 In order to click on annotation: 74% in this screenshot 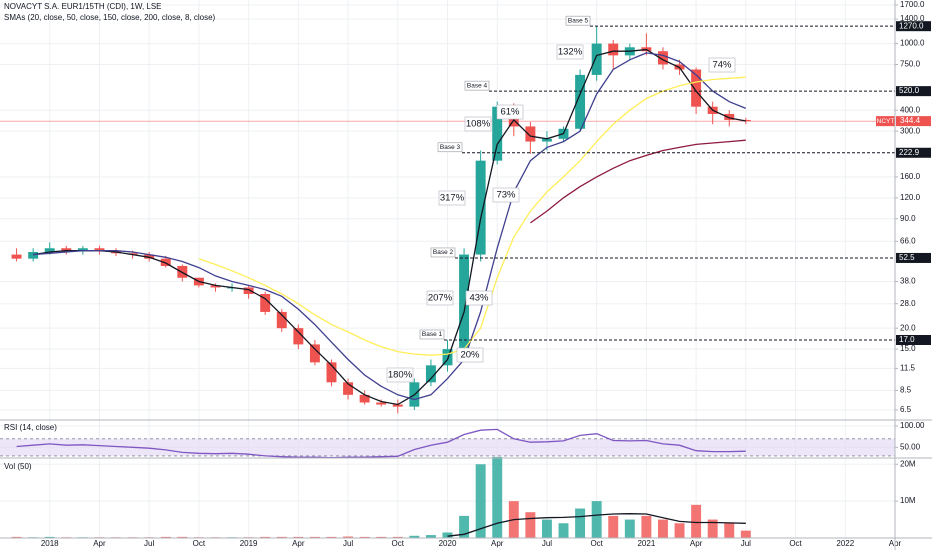, I will do `click(722, 65)`.